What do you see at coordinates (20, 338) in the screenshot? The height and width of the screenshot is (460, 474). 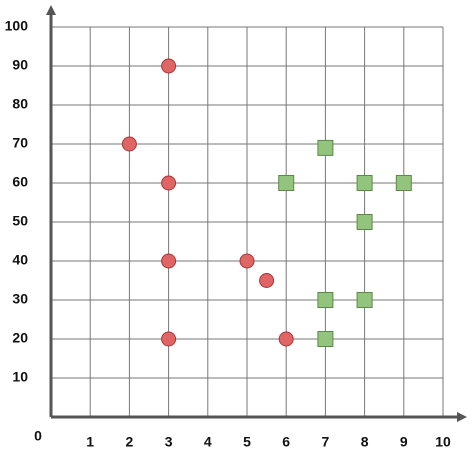 I see `y-tick-label: 20` at bounding box center [20, 338].